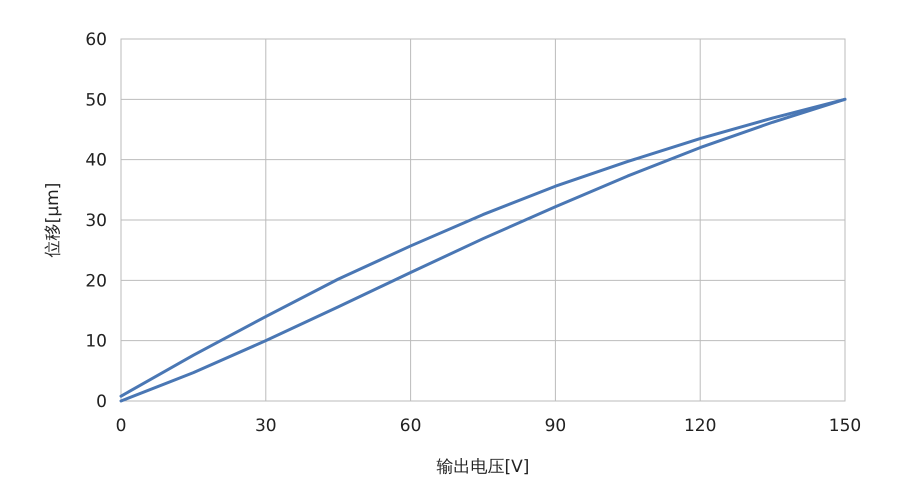  What do you see at coordinates (96, 281) in the screenshot?
I see `y-tick-label: 20` at bounding box center [96, 281].